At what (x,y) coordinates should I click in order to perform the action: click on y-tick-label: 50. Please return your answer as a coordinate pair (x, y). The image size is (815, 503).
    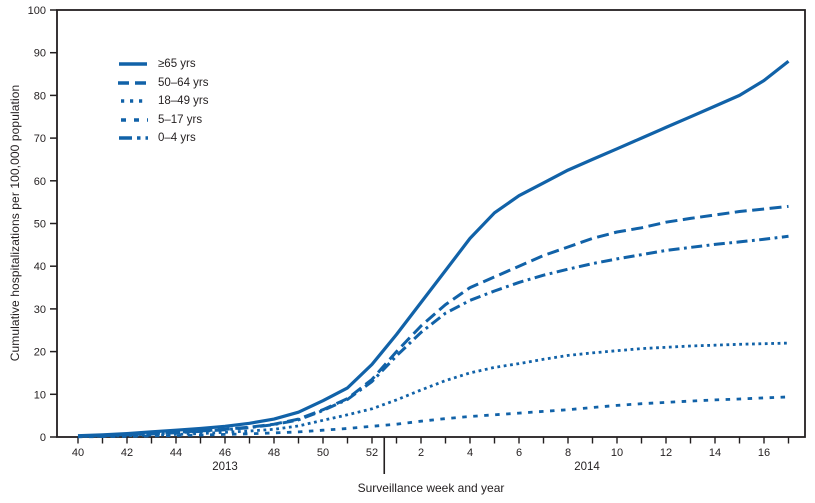
    Looking at the image, I should click on (40, 225).